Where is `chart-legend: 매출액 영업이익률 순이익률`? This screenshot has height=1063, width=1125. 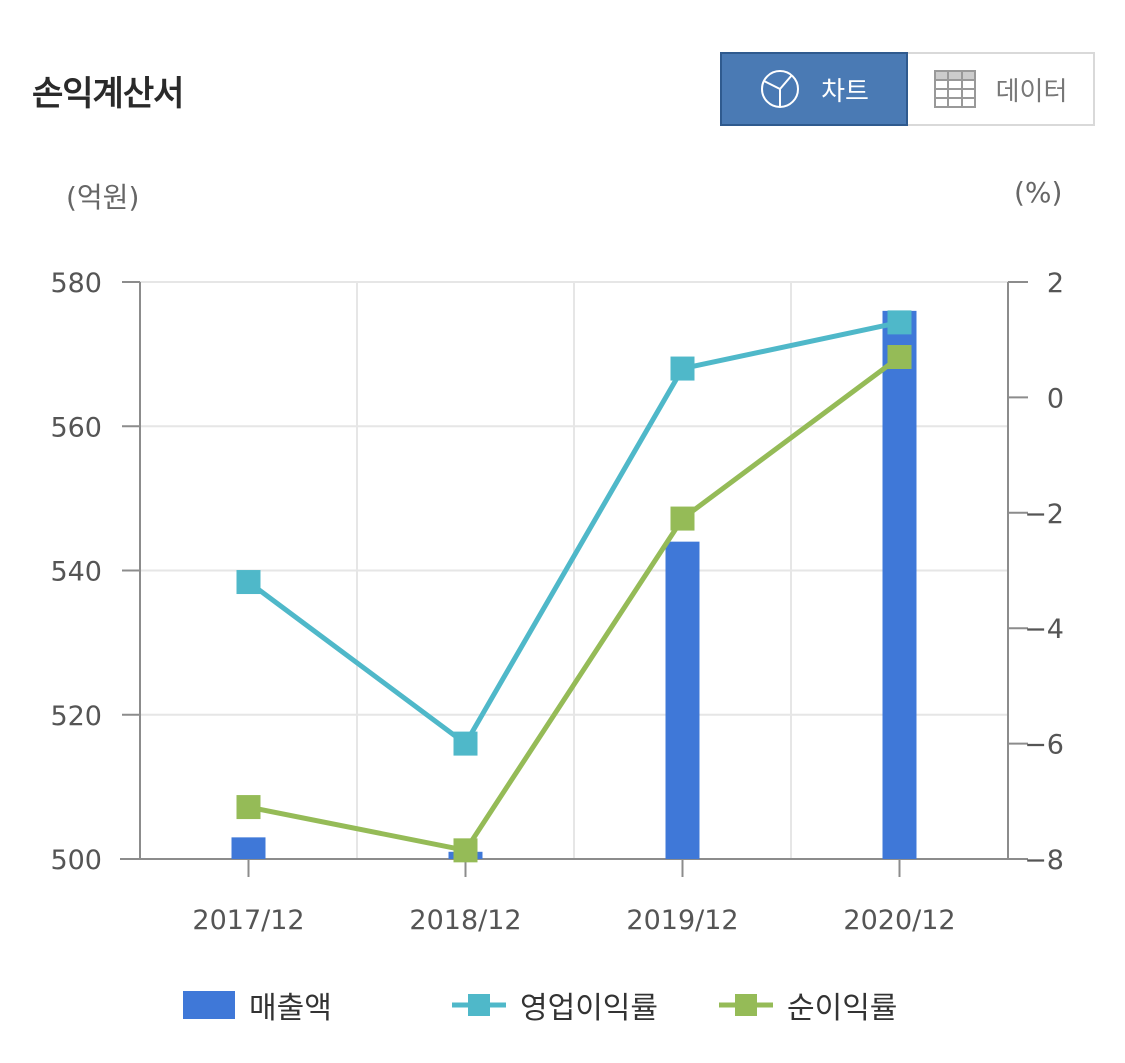 chart-legend: 매출액 영업이익률 순이익률 is located at coordinates (562, 1005).